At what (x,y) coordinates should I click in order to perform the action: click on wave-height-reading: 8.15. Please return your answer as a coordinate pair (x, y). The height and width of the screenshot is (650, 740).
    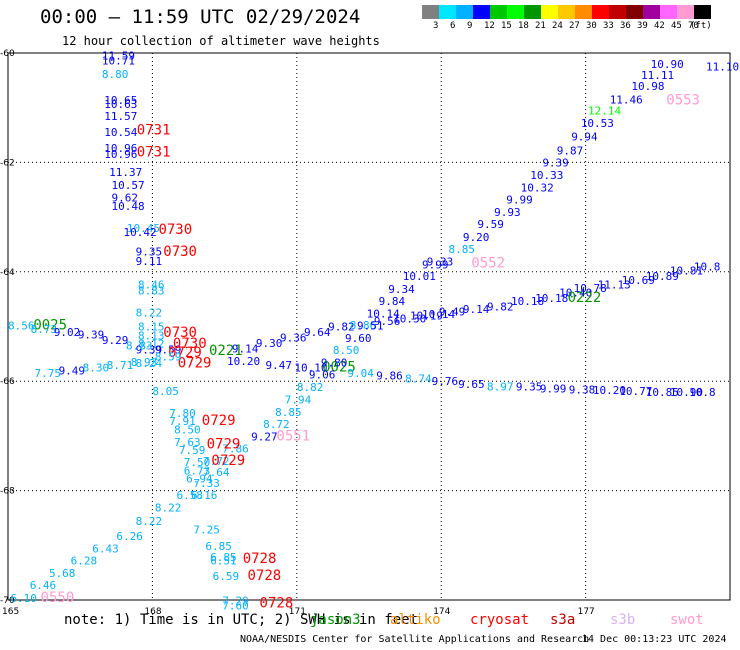
    Looking at the image, I should click on (151, 327).